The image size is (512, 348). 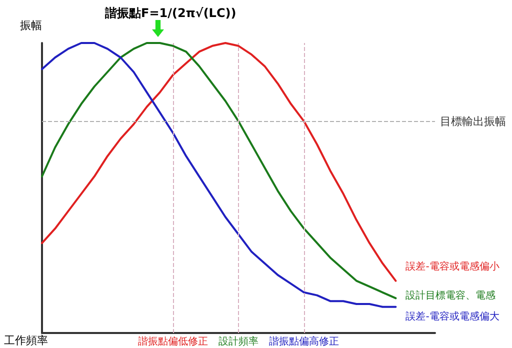 What do you see at coordinates (26, 340) in the screenshot?
I see `x-axis-title: 工作頻率` at bounding box center [26, 340].